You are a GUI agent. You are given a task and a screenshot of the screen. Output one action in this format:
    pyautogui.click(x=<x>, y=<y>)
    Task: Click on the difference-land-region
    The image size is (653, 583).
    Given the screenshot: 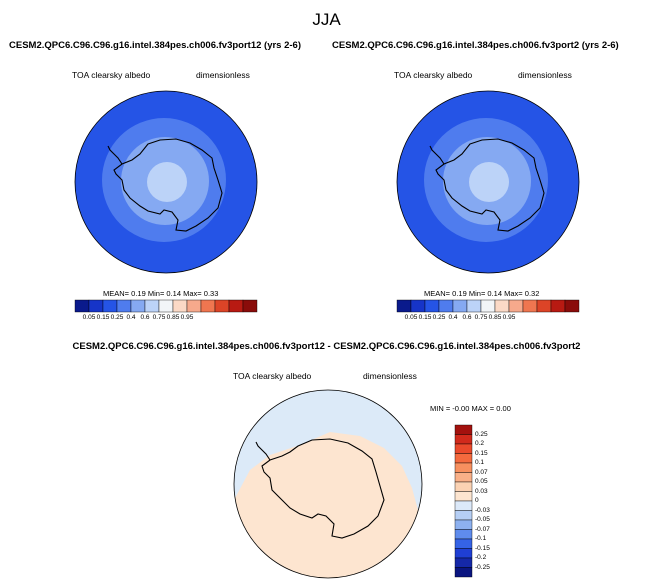 What is the action you would take?
    pyautogui.click(x=326, y=505)
    